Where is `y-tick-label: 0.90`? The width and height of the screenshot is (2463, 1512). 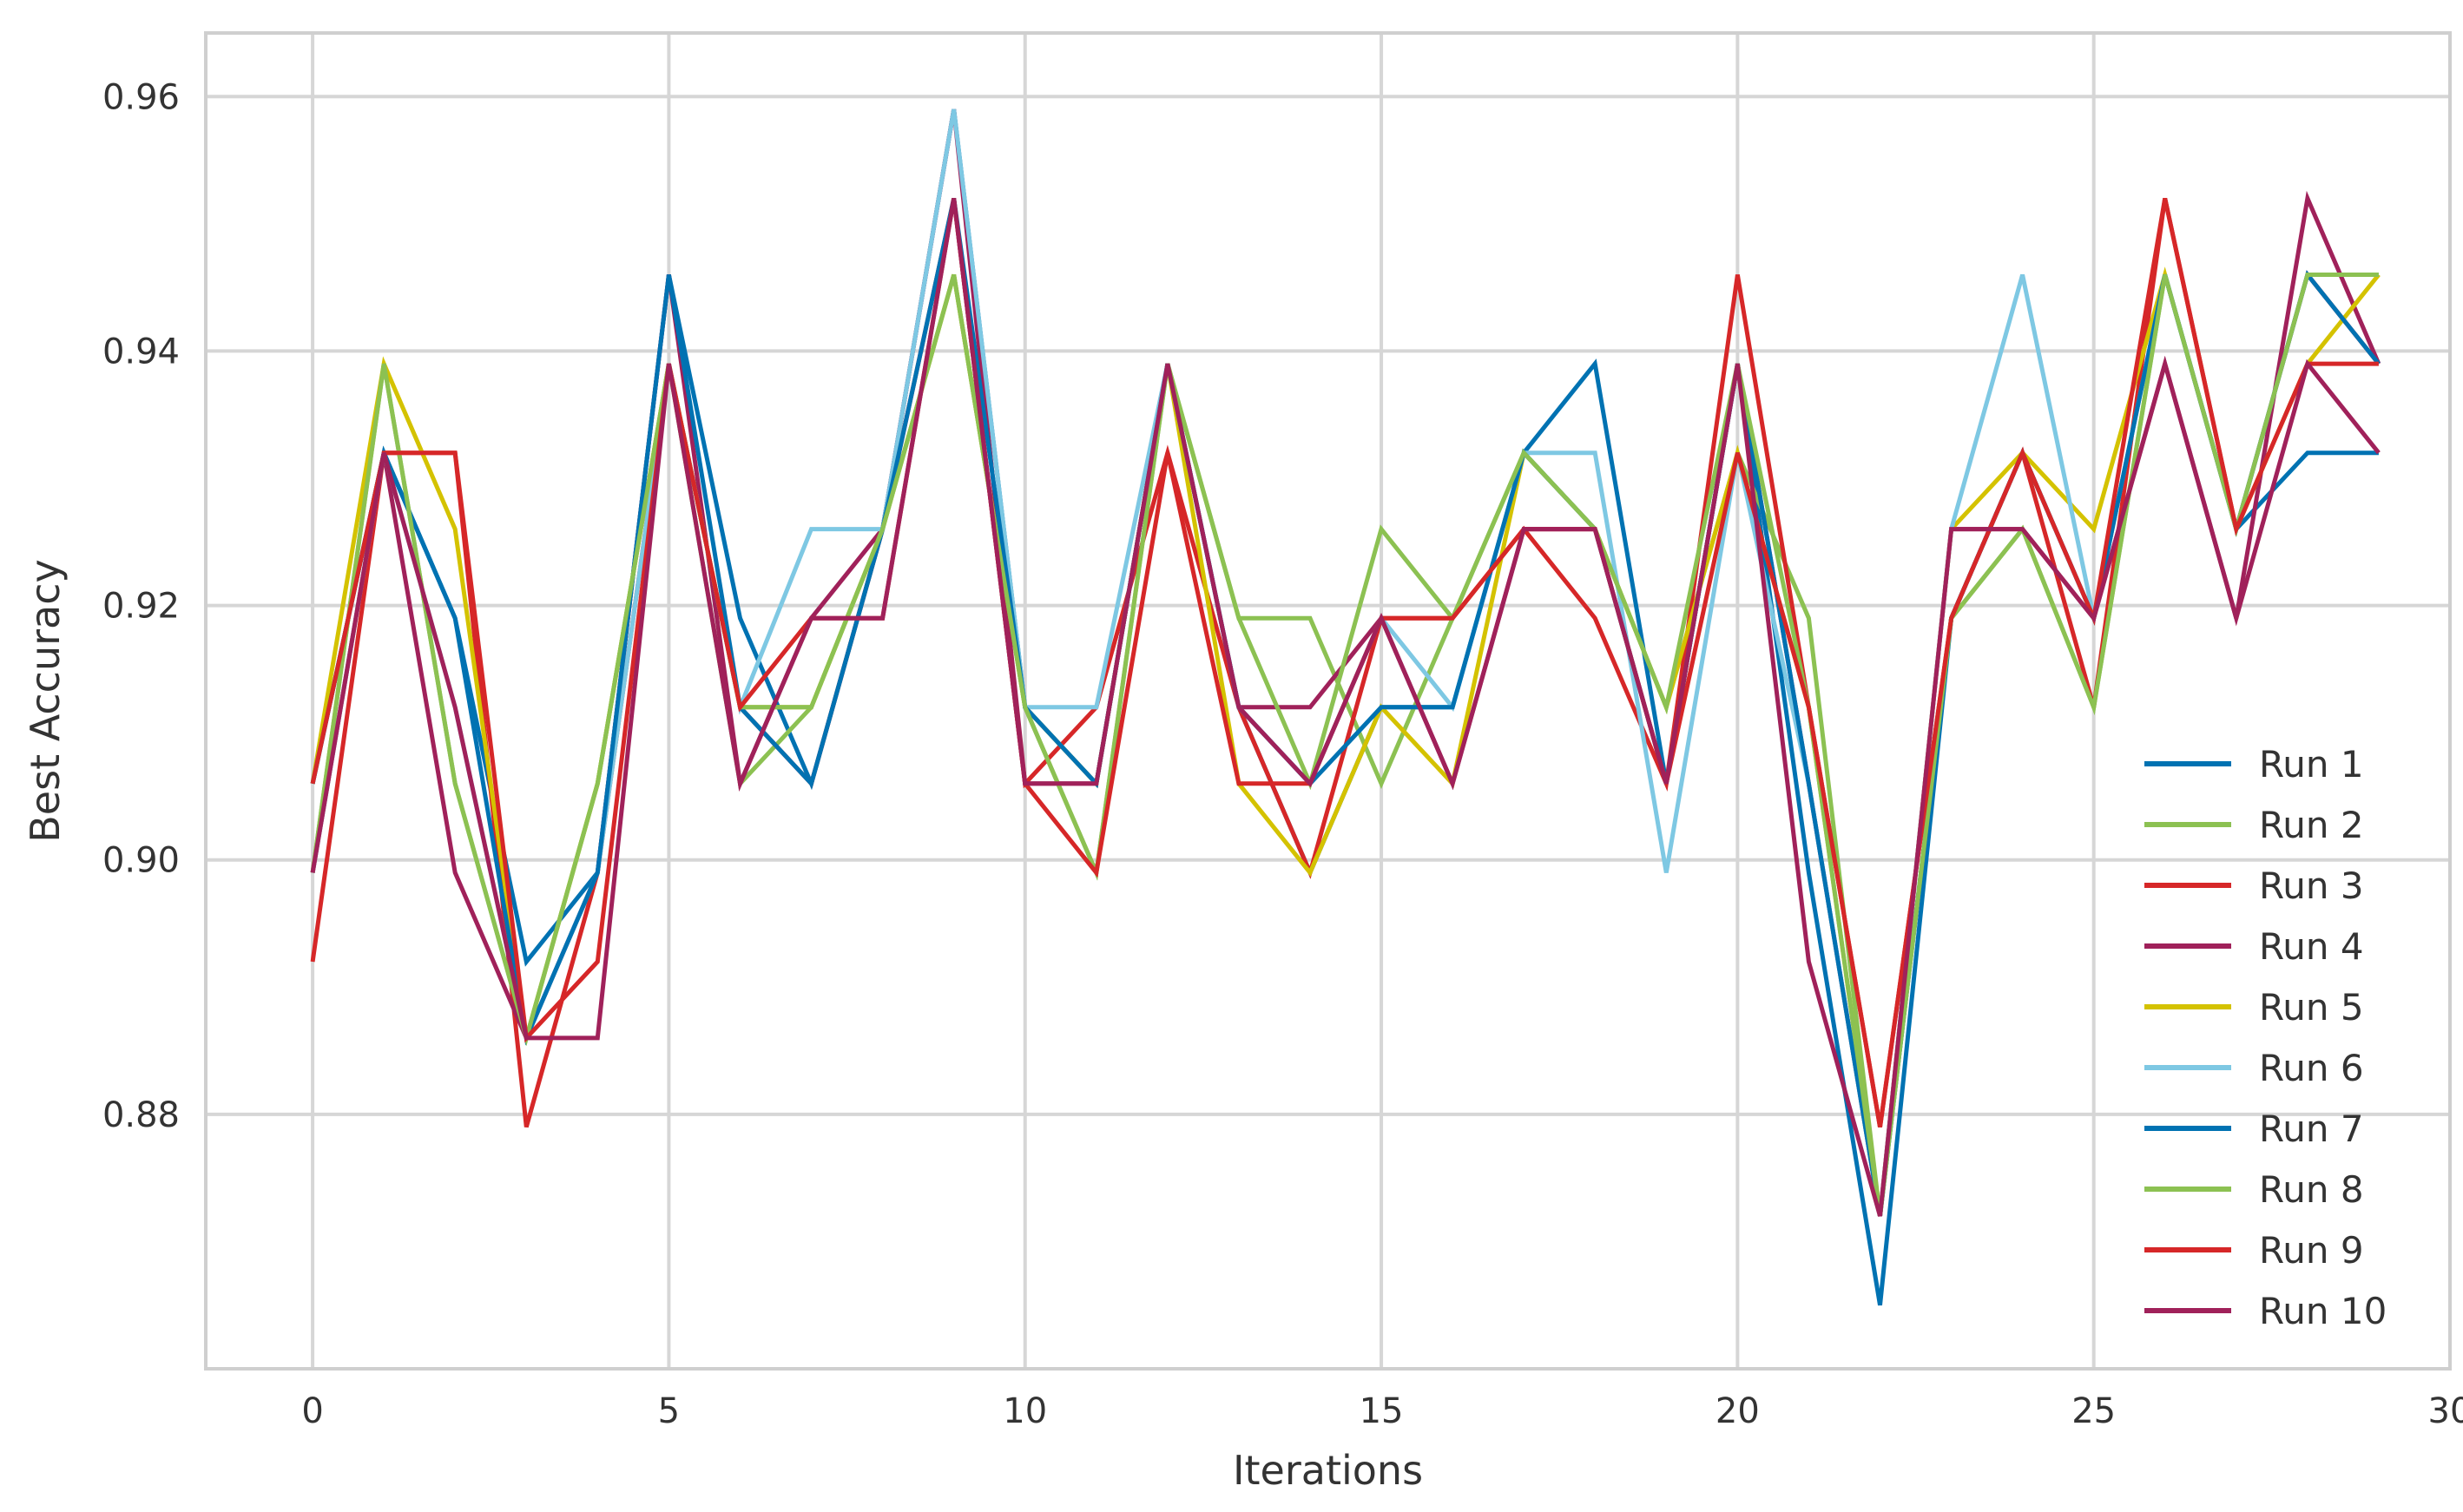
y-tick-label: 0.90 is located at coordinates (141, 861).